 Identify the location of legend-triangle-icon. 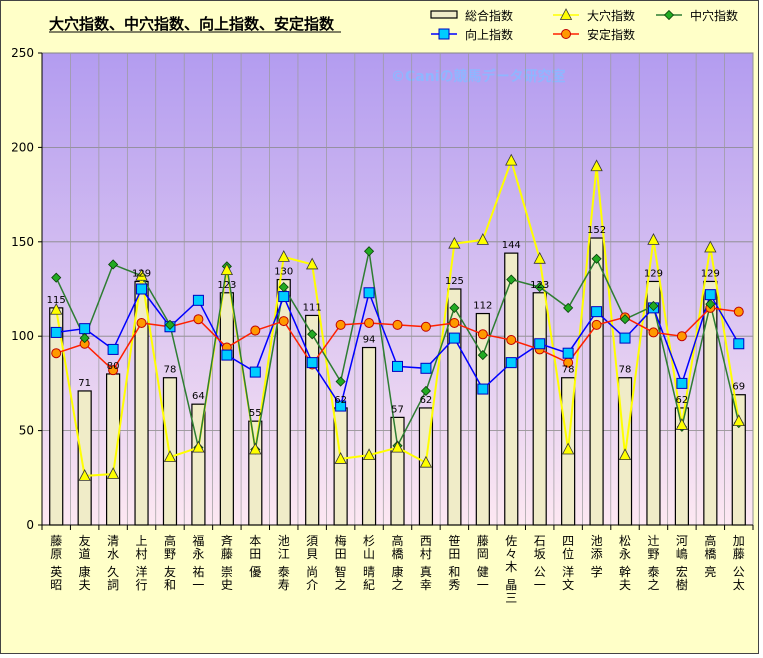
(566, 14).